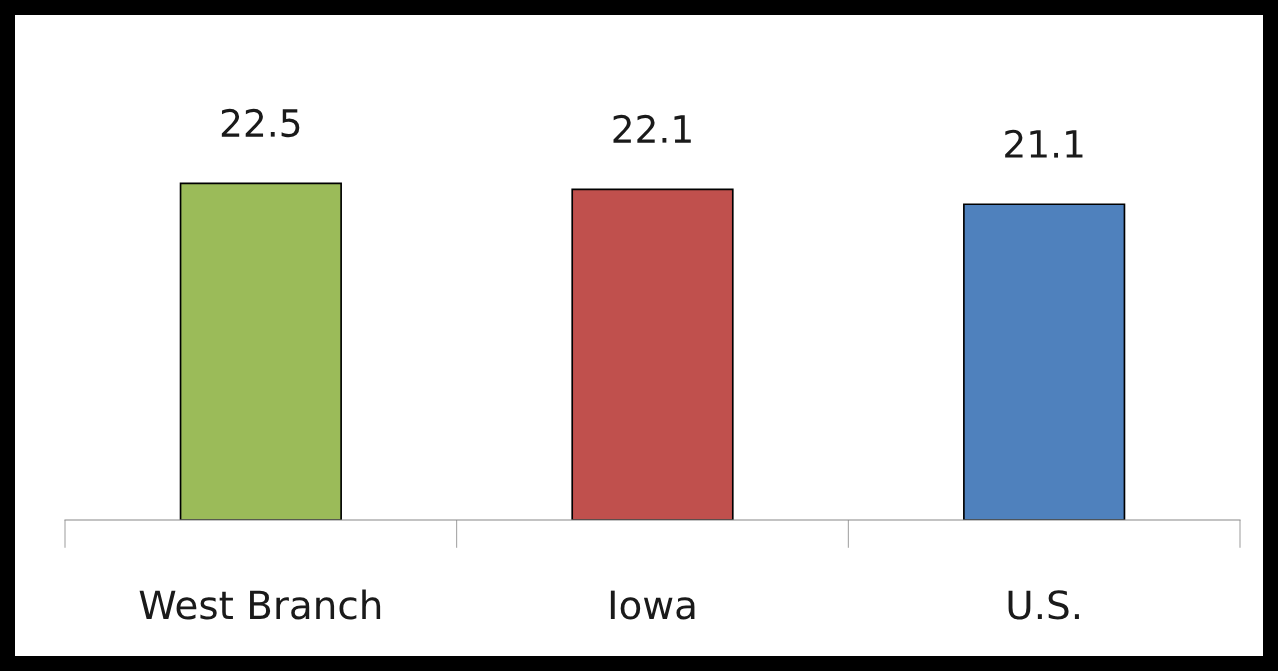  Describe the element at coordinates (652, 128) in the screenshot. I see `data-label: 22.1` at that location.